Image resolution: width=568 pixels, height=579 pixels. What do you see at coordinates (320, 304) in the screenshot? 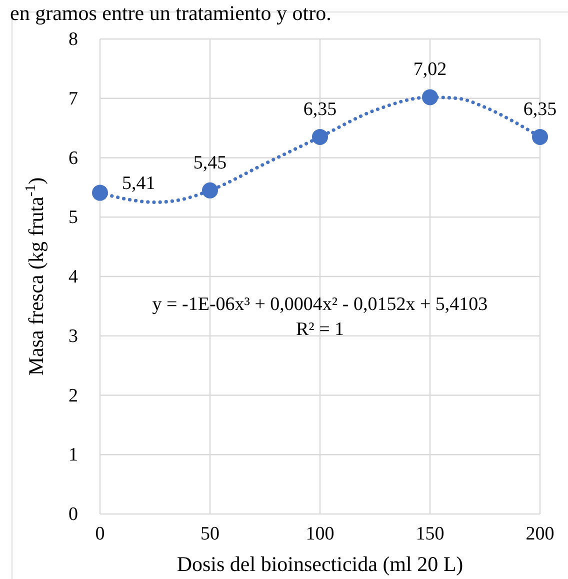
I see `annotation: y = -1E-06x³ + 0,0004x² - 0,0152x + 5,4103` at bounding box center [320, 304].